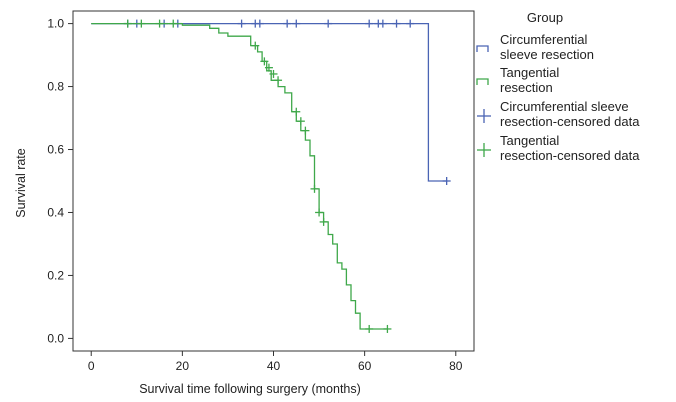  Describe the element at coordinates (55, 338) in the screenshot. I see `y-tick-label: 0.0` at that location.